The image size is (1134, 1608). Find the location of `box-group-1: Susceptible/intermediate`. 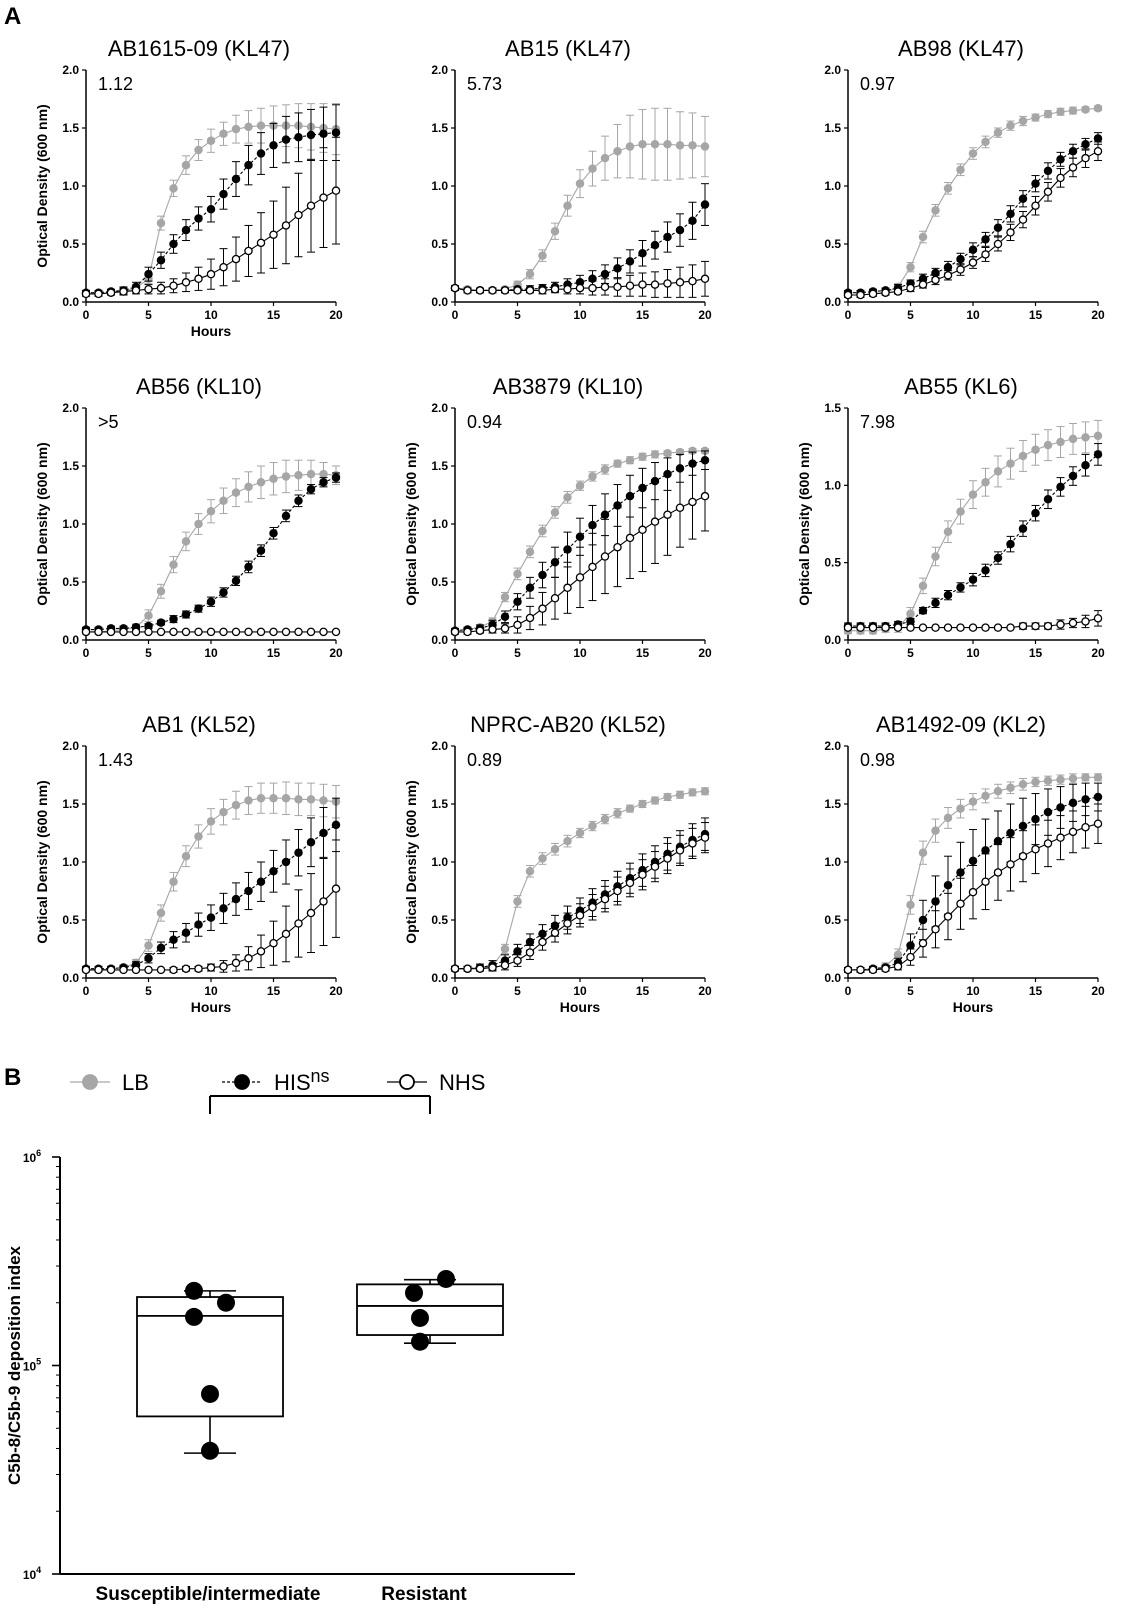

box-group-1: Susceptible/intermediate is located at coordinates (208, 1443).